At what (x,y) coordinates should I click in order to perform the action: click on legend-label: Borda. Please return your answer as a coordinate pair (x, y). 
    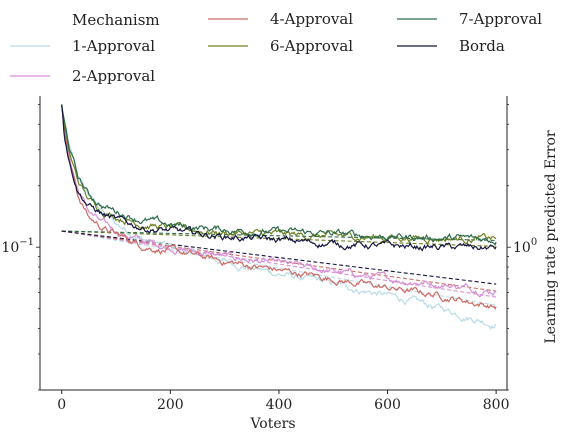
    Looking at the image, I should click on (482, 46).